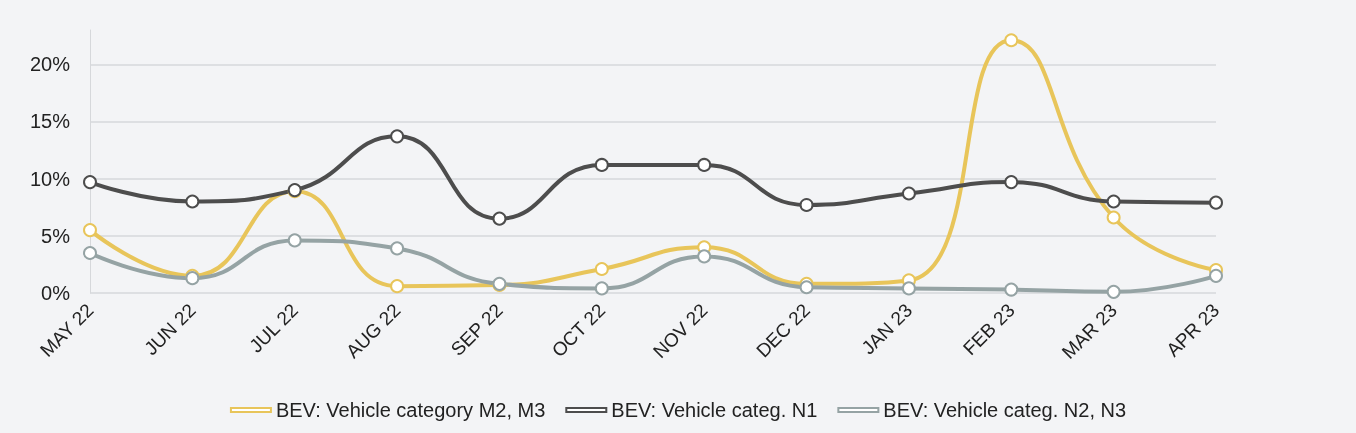  What do you see at coordinates (476, 329) in the screenshot?
I see `x-tick-label: SEP 22` at bounding box center [476, 329].